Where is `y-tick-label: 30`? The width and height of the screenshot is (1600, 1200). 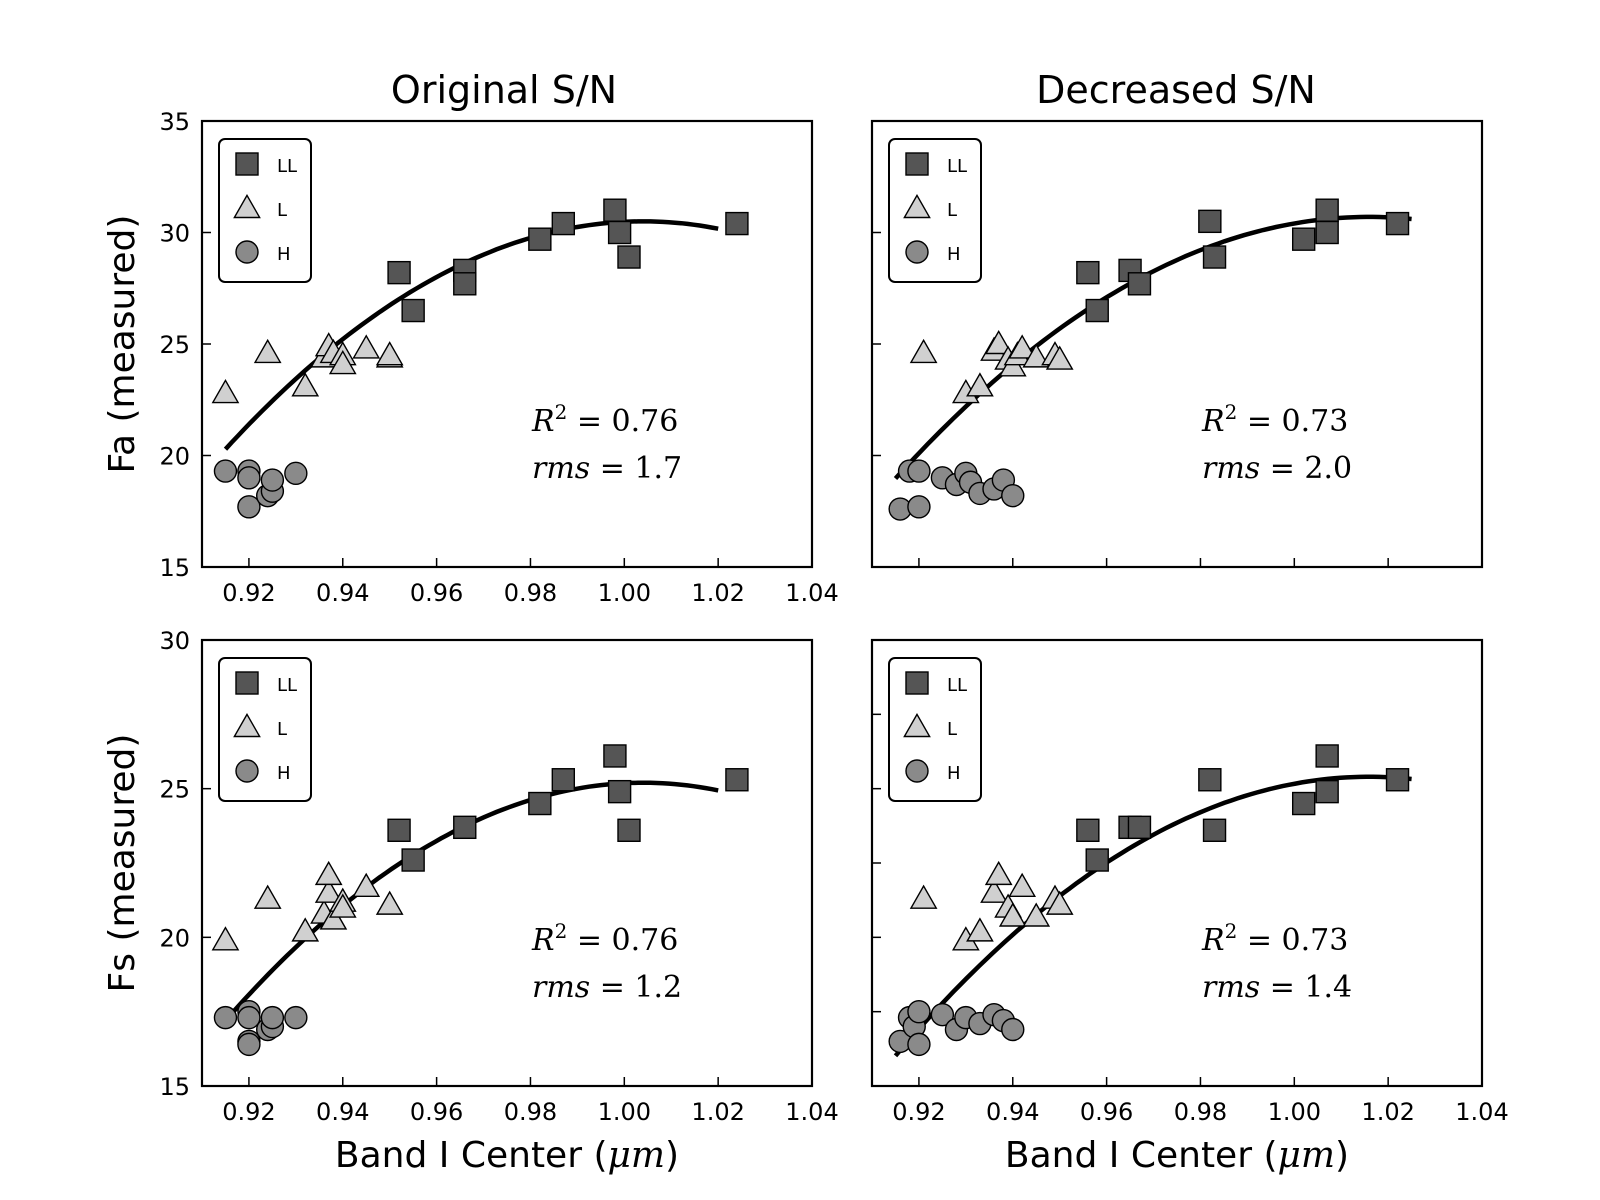
y-tick-label: 30 is located at coordinates (174, 234).